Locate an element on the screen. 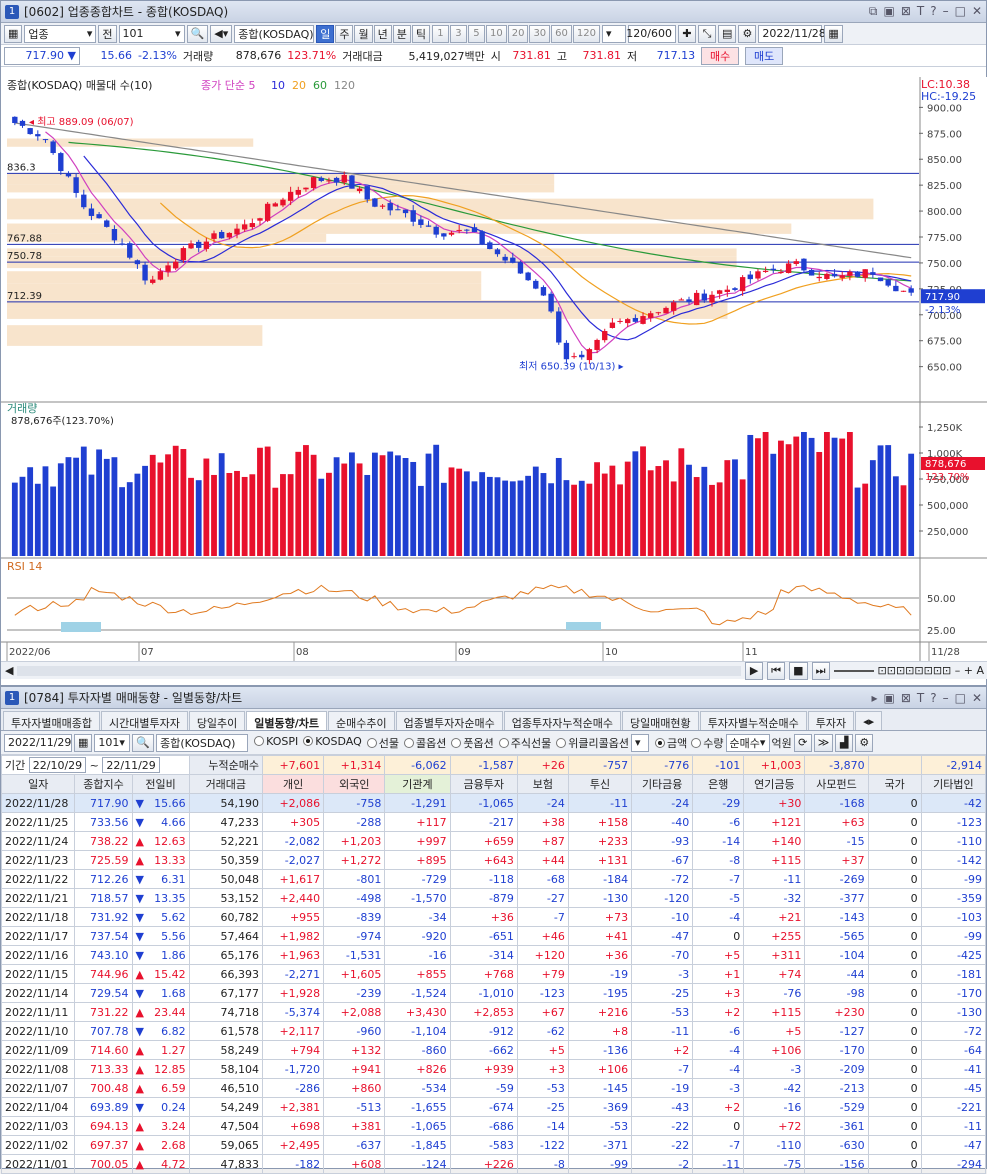 The image size is (987, 1174). column-header: 투신 is located at coordinates (600, 784).